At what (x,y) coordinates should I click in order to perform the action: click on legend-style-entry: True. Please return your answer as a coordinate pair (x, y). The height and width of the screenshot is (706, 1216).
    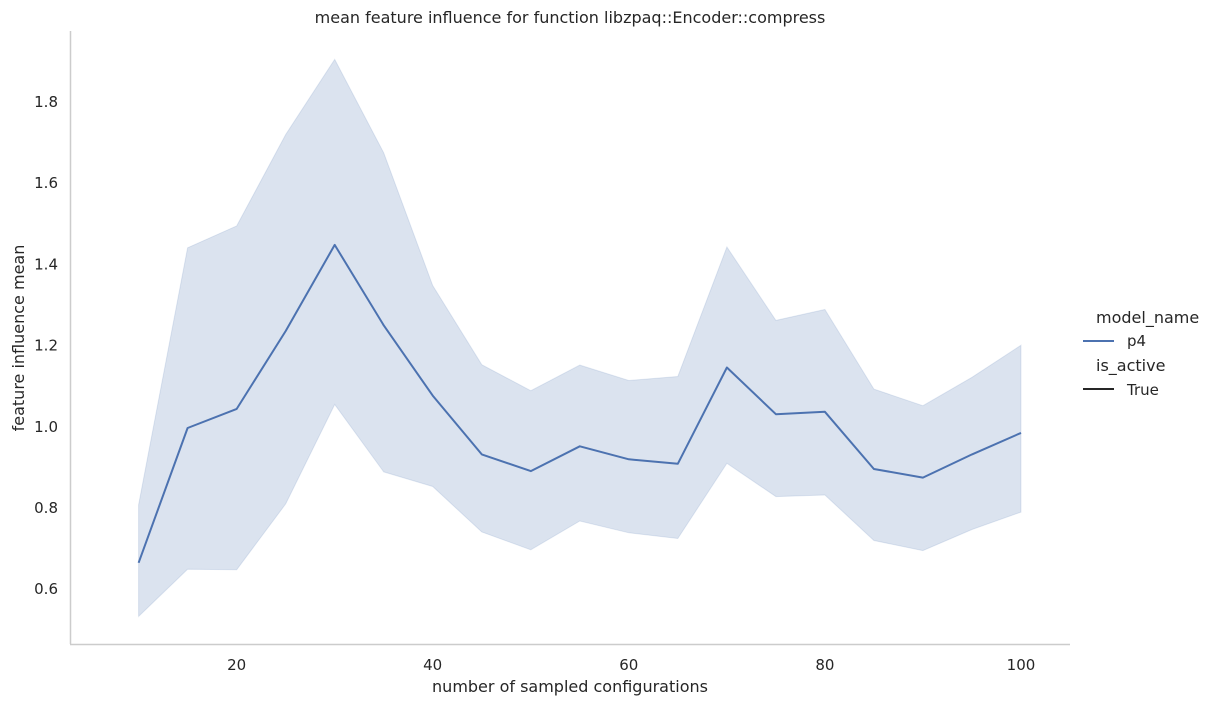
    Looking at the image, I should click on (1142, 390).